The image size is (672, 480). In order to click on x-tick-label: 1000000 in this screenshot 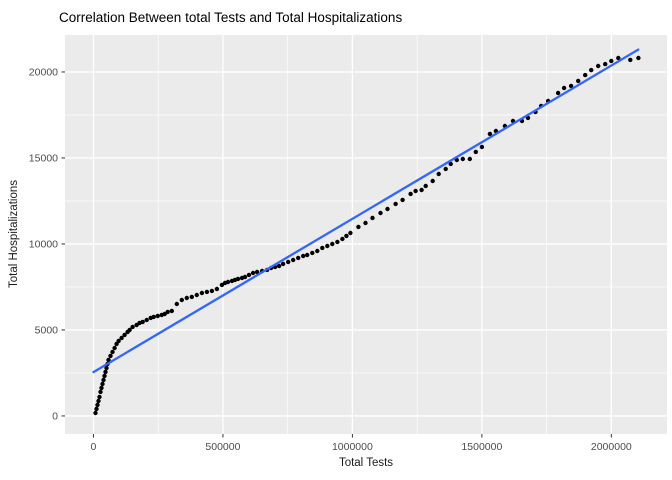, I will do `click(352, 447)`.